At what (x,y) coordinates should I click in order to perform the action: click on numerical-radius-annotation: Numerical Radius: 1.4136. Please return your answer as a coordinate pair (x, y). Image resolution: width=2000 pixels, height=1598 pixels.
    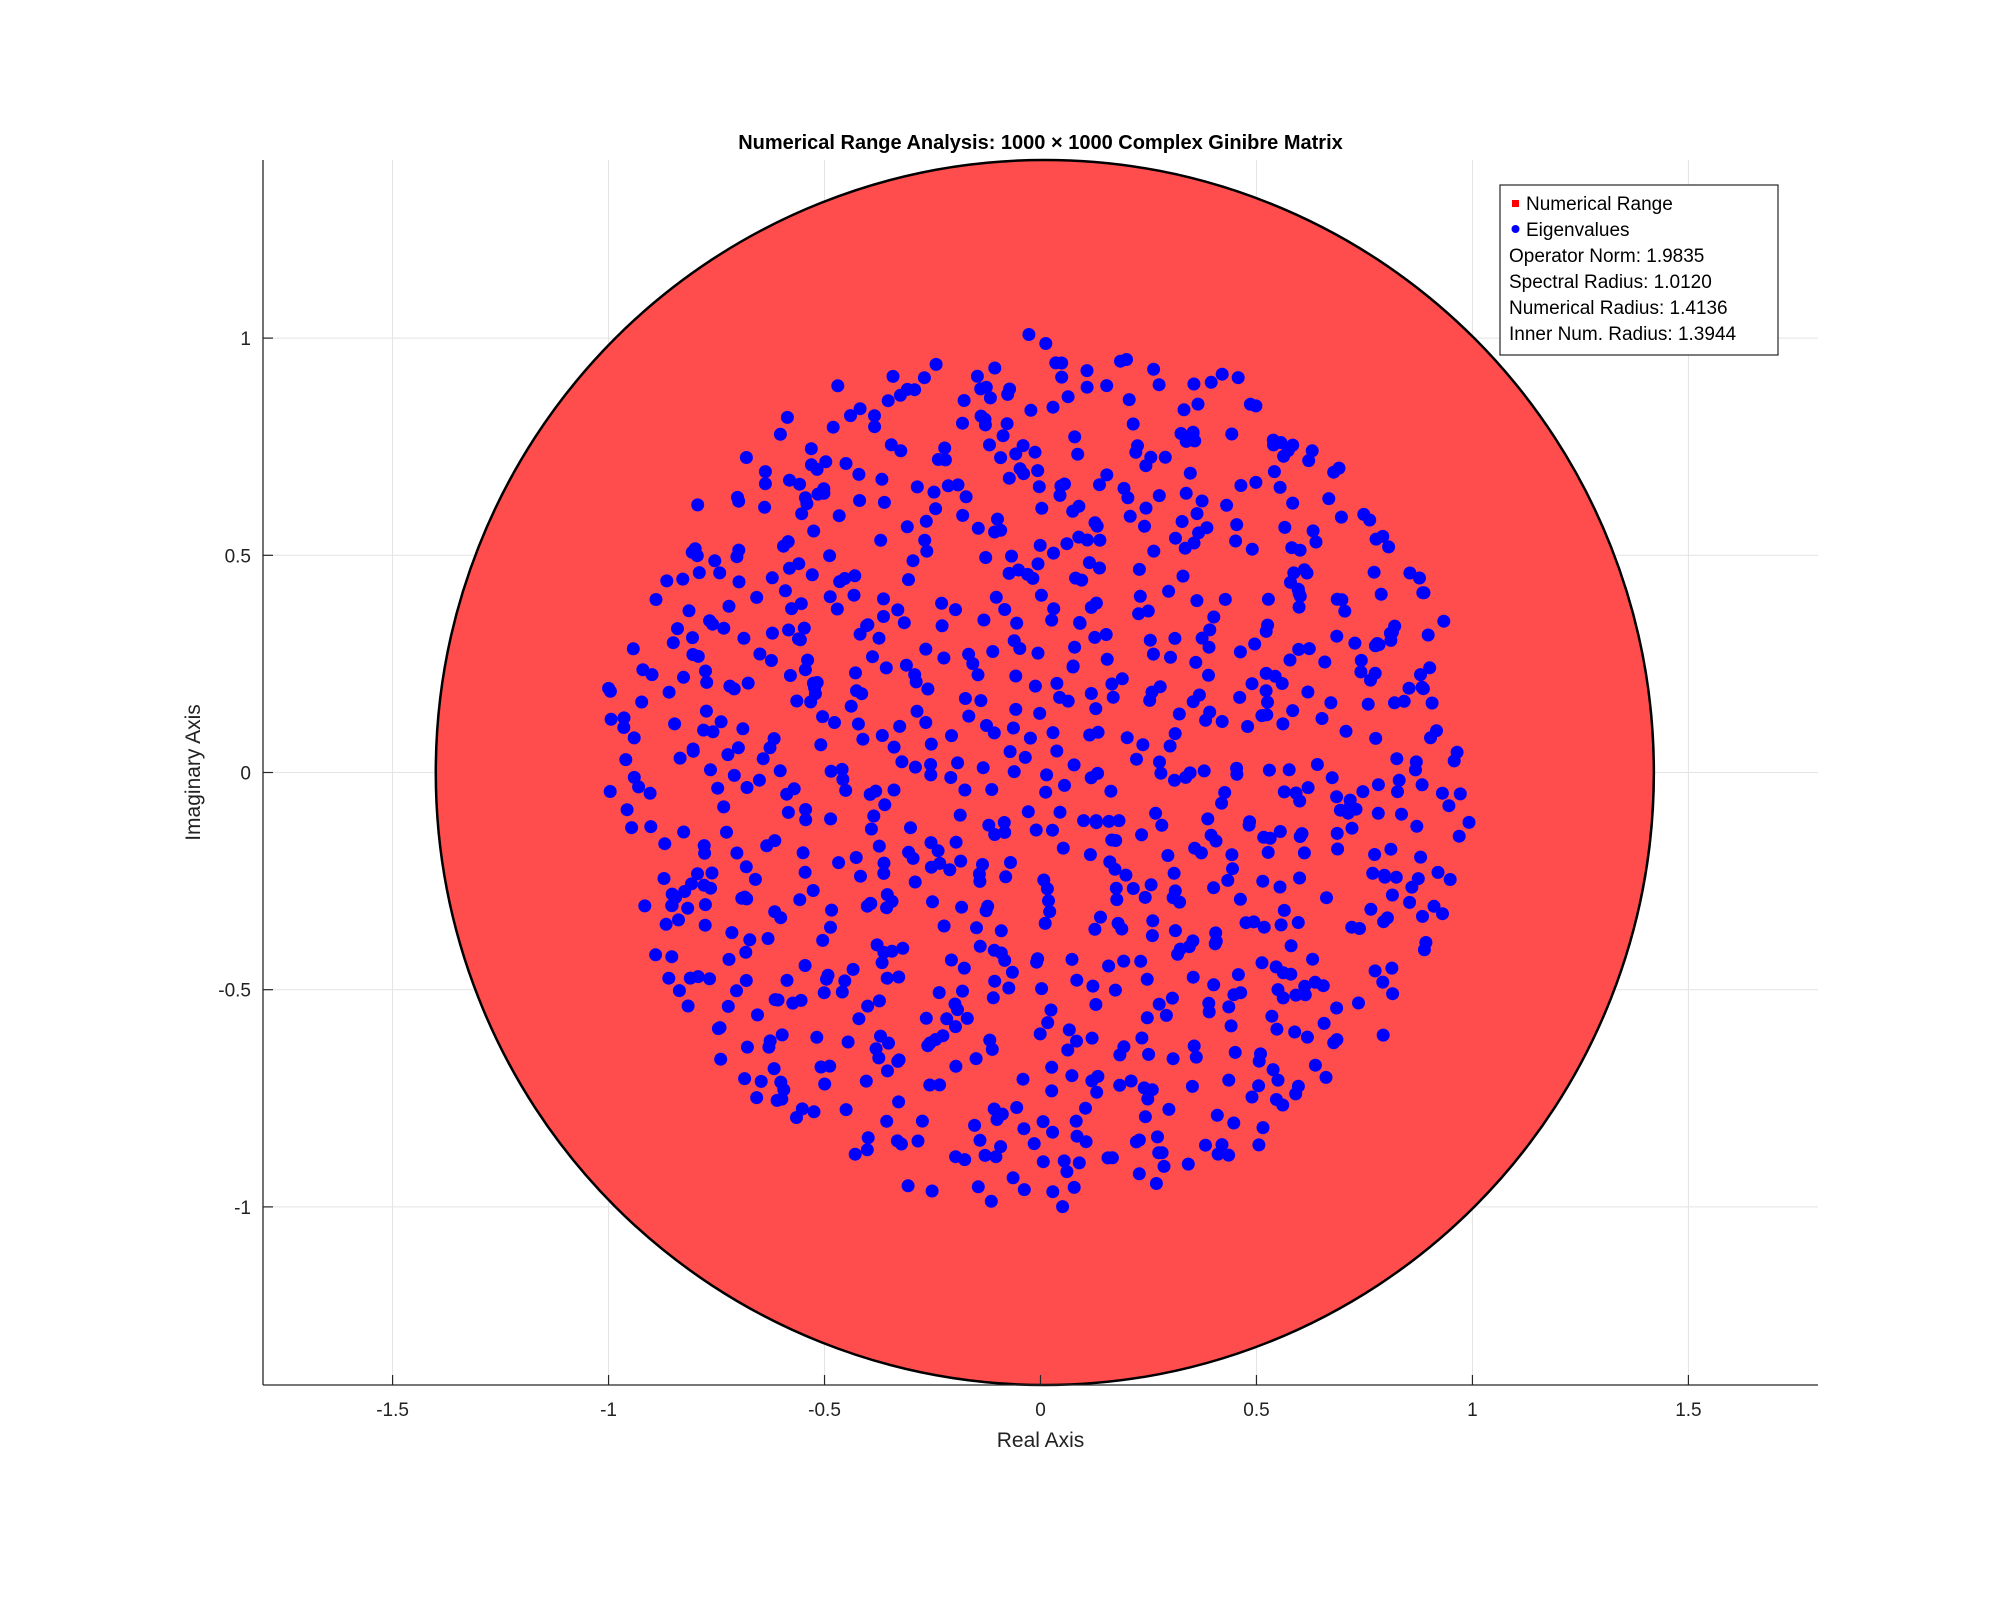
    Looking at the image, I should click on (1618, 308).